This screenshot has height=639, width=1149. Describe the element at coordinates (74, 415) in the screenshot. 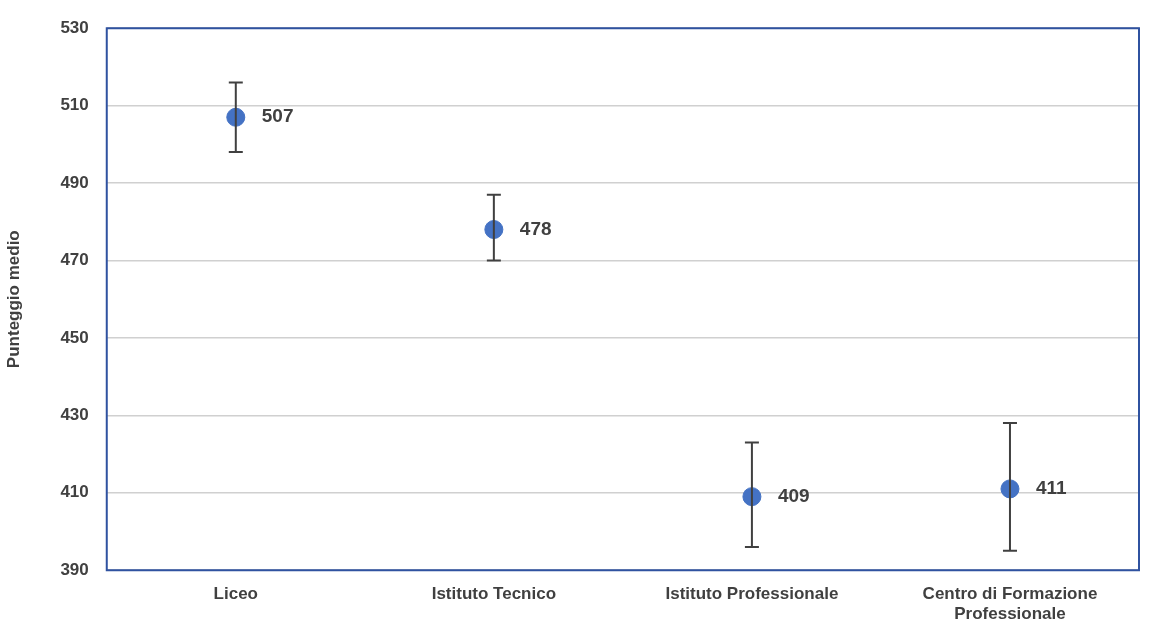

I see `y-tick-label: 430` at that location.